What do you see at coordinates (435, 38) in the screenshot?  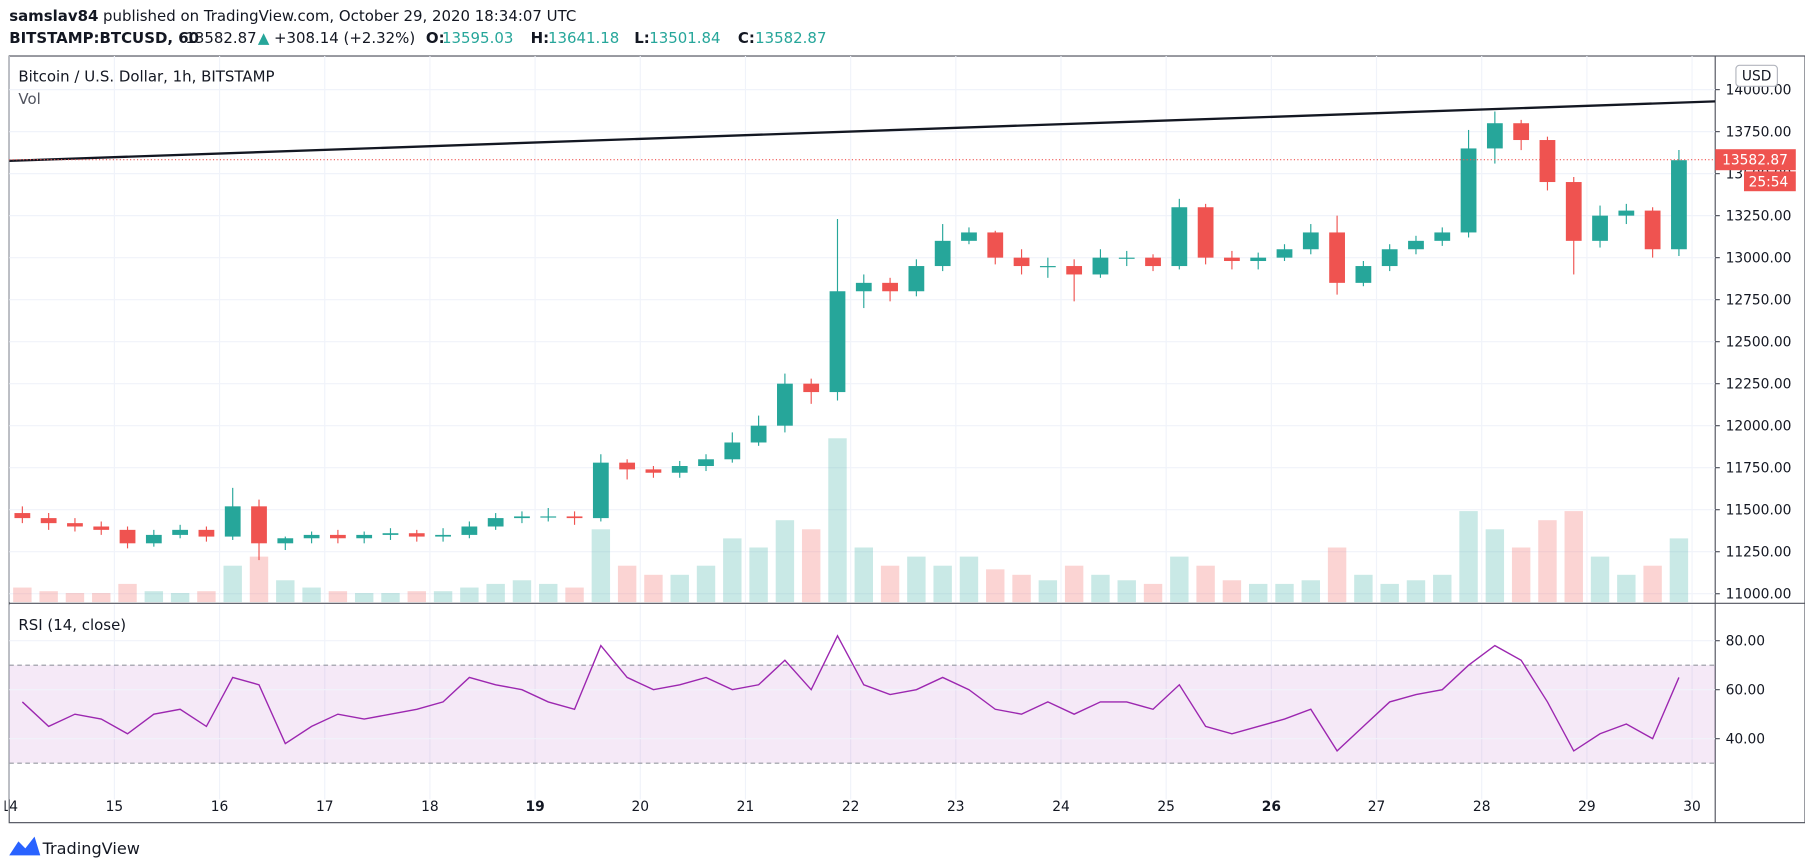 I see `o-label: O:` at bounding box center [435, 38].